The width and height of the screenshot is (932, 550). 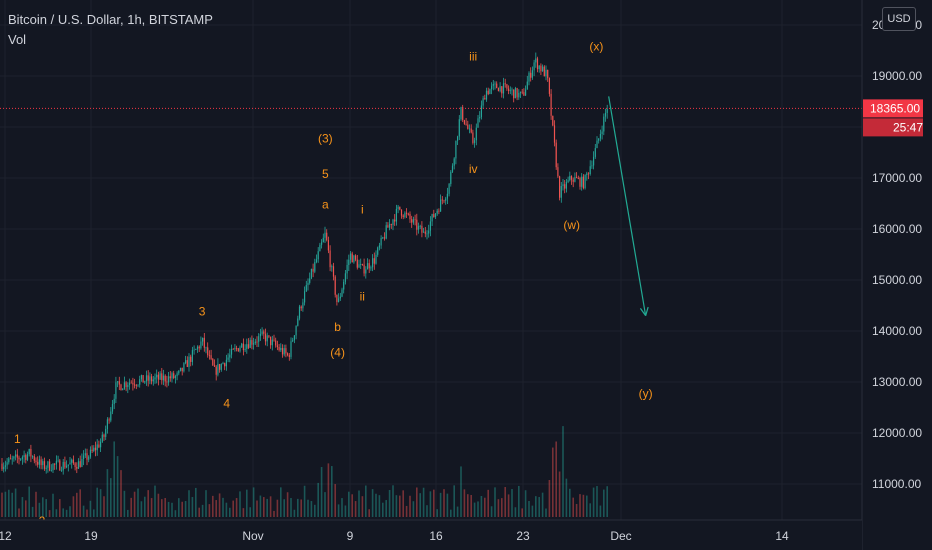 I want to click on symbol-title: Bitcoin / U.S. Dollar, 1h, BITSTAMP, so click(x=110, y=19).